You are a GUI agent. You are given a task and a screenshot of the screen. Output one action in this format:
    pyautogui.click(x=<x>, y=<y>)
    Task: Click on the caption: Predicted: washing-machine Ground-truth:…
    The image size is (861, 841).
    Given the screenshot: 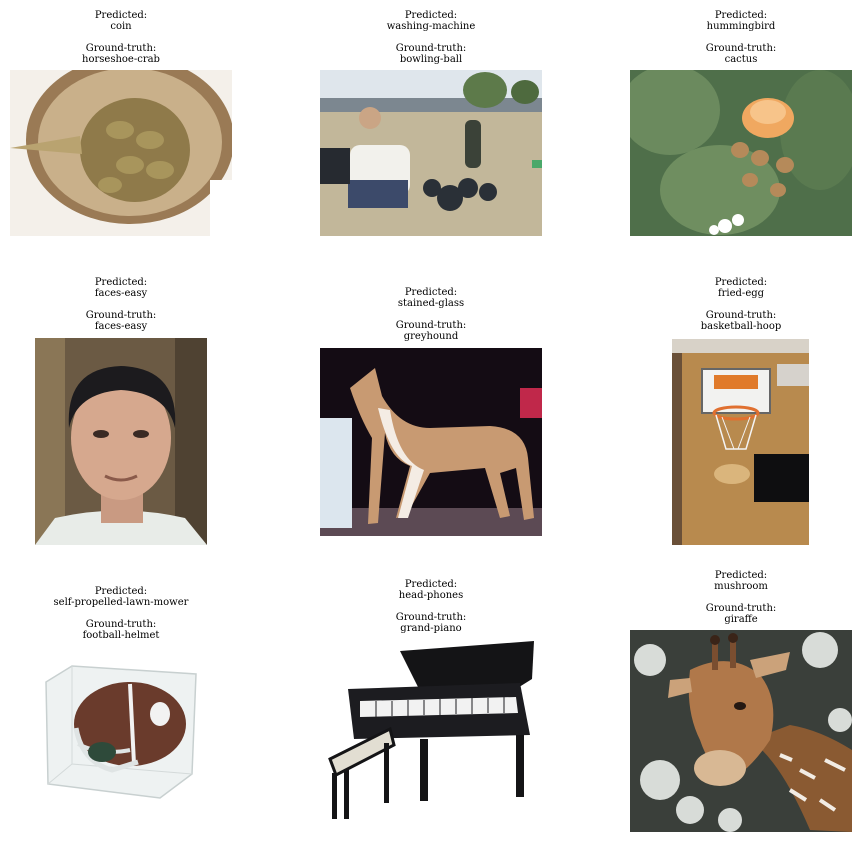 What is the action you would take?
    pyautogui.click(x=431, y=37)
    